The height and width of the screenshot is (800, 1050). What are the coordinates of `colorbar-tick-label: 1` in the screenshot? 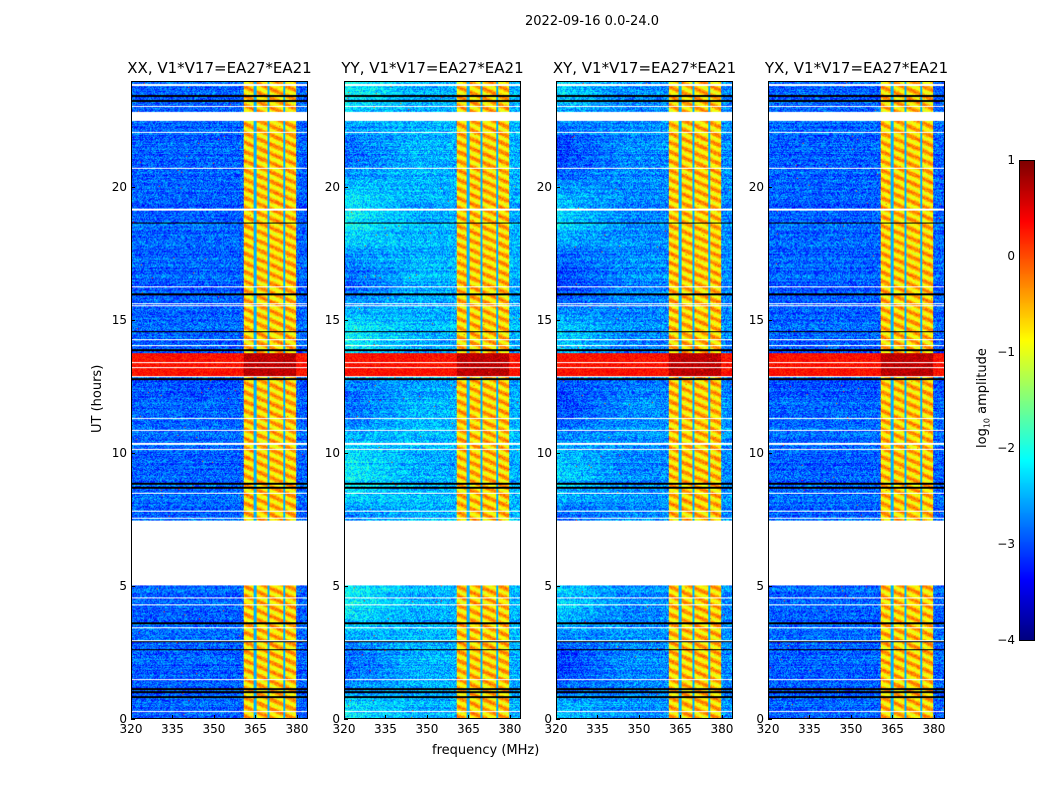 It's located at (1011, 160).